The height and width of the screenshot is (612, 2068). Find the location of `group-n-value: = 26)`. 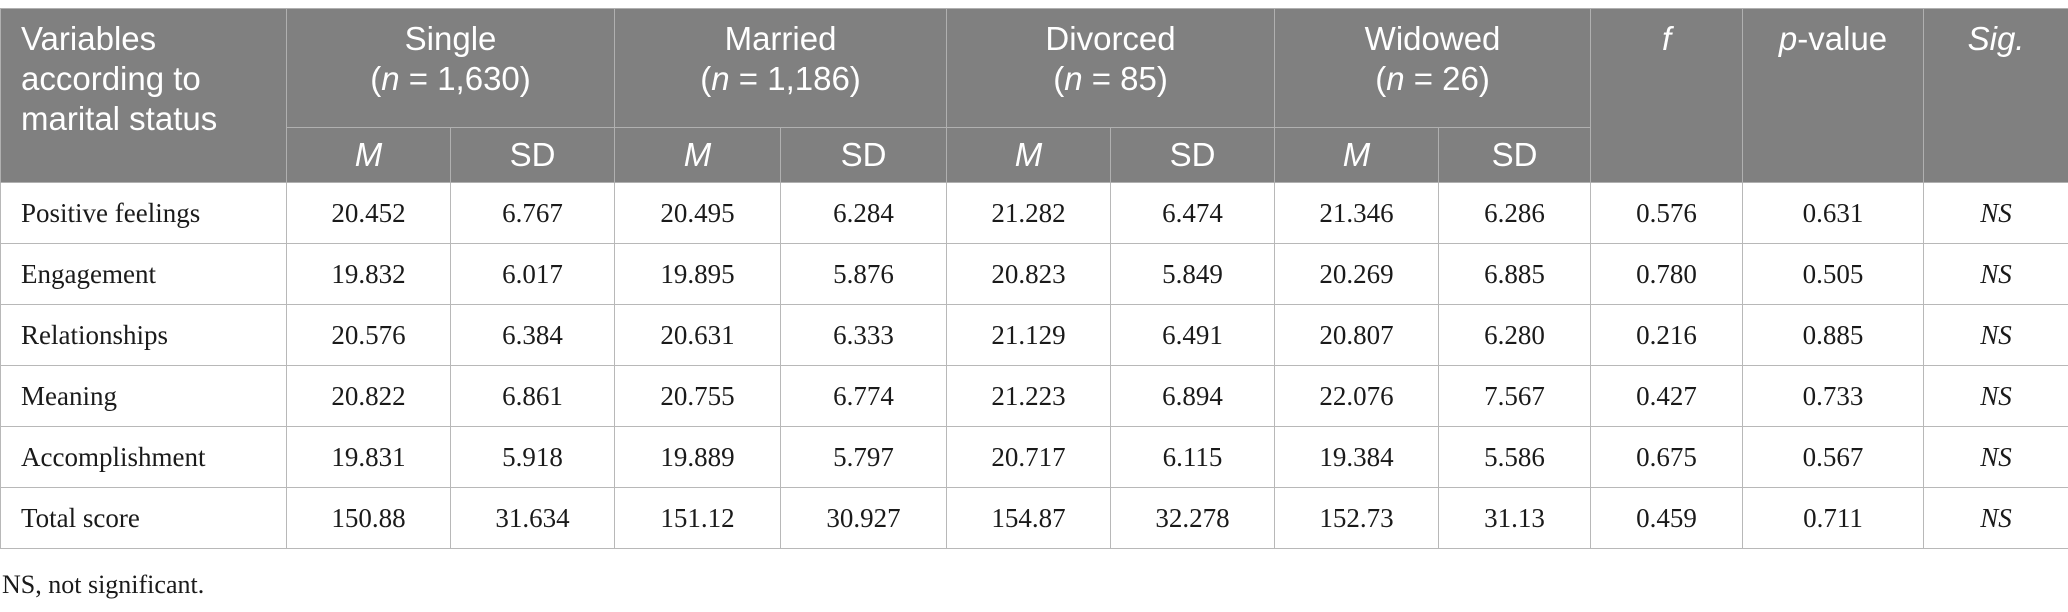

group-n-value: = 26) is located at coordinates (1447, 78).